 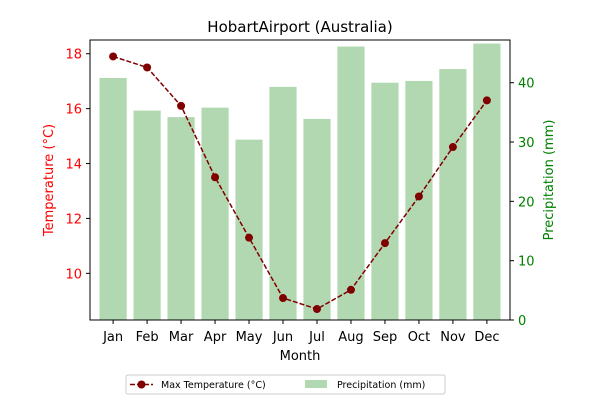 I want to click on legend: Max Temperature (°C) Precipitation (mm), so click(x=285, y=384).